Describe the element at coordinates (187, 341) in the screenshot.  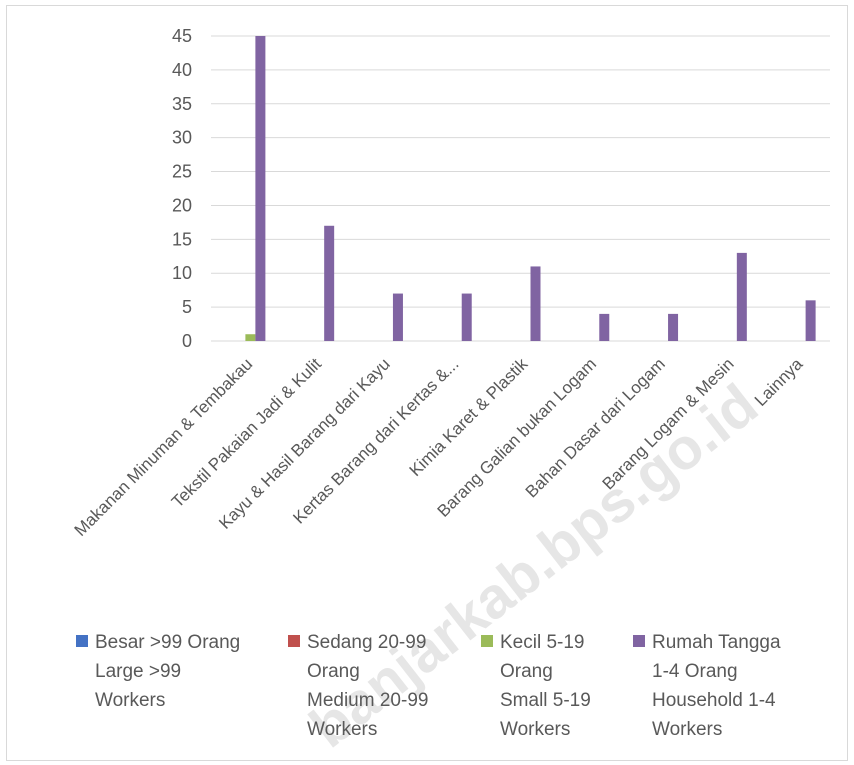
I see `y-tick-label: 0` at that location.